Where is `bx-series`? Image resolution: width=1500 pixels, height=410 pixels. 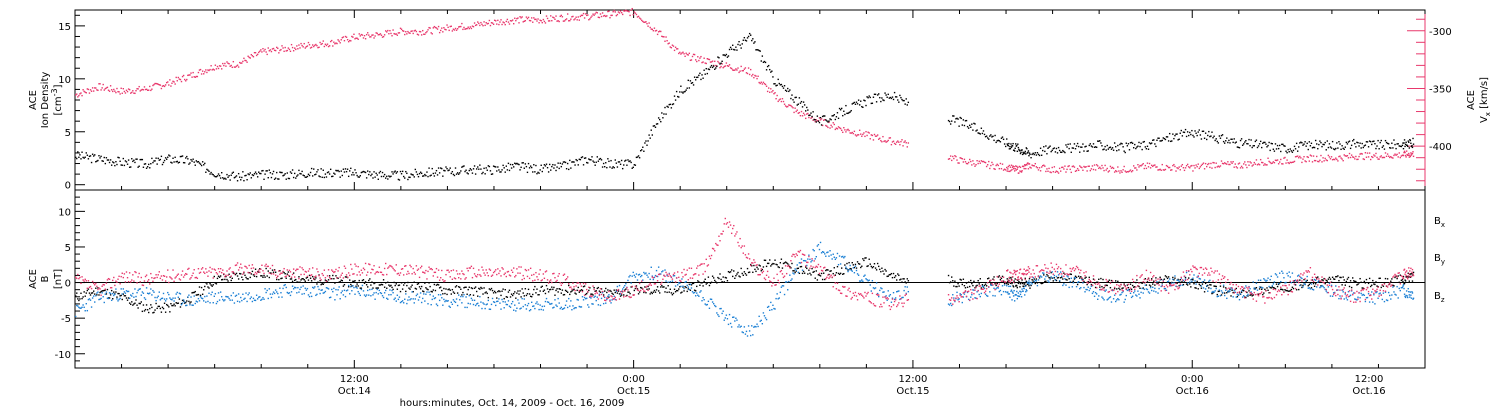 bx-series is located at coordinates (745, 285).